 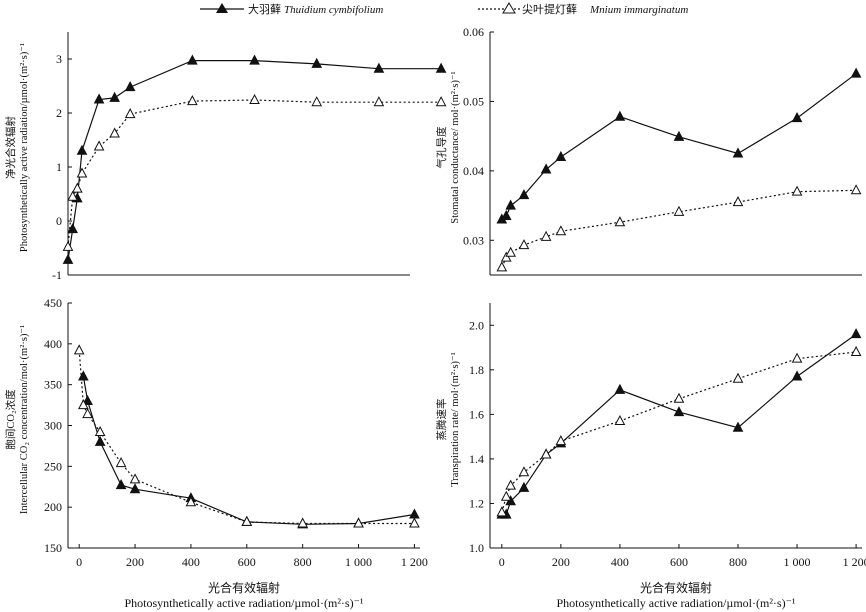 What do you see at coordinates (53, 385) in the screenshot?
I see `y-tick-label: 350` at bounding box center [53, 385].